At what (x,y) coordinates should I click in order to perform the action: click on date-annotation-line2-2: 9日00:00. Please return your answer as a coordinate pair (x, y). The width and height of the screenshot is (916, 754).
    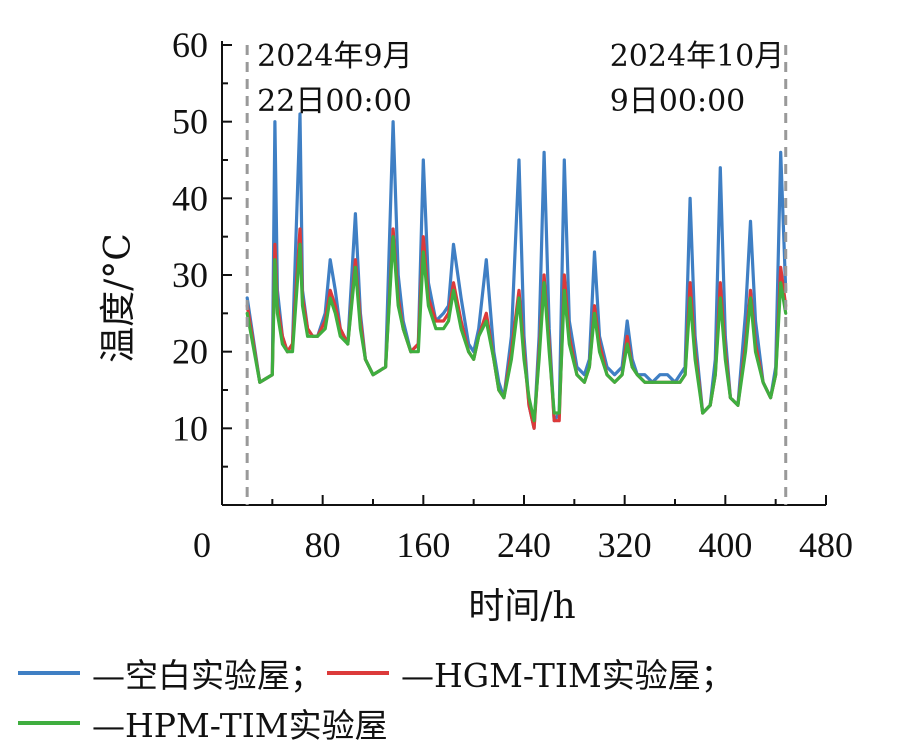
    Looking at the image, I should click on (678, 101).